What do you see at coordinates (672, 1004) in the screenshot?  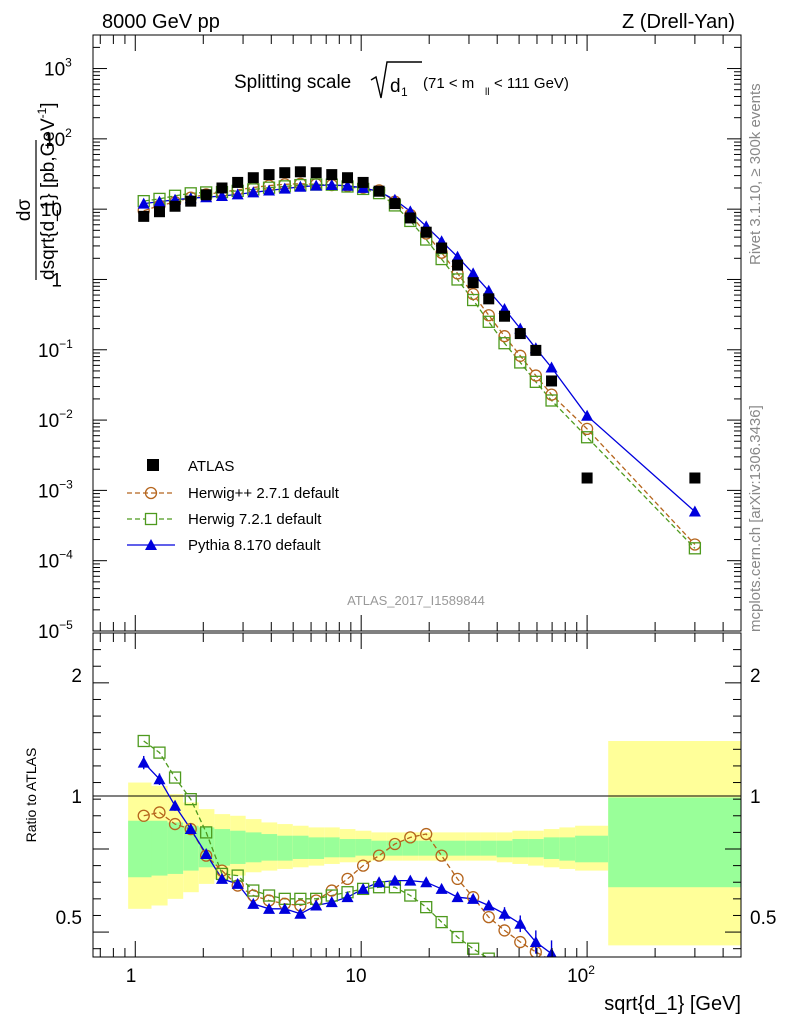 I see `x-axis-label: sqrt{d_1} [GeV]` at bounding box center [672, 1004].